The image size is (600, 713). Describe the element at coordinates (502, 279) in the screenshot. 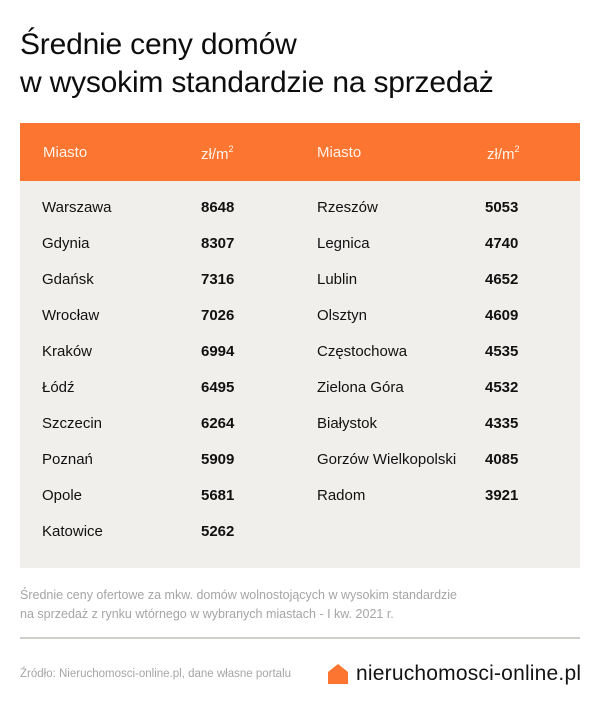

I see `price-value: 4652` at that location.